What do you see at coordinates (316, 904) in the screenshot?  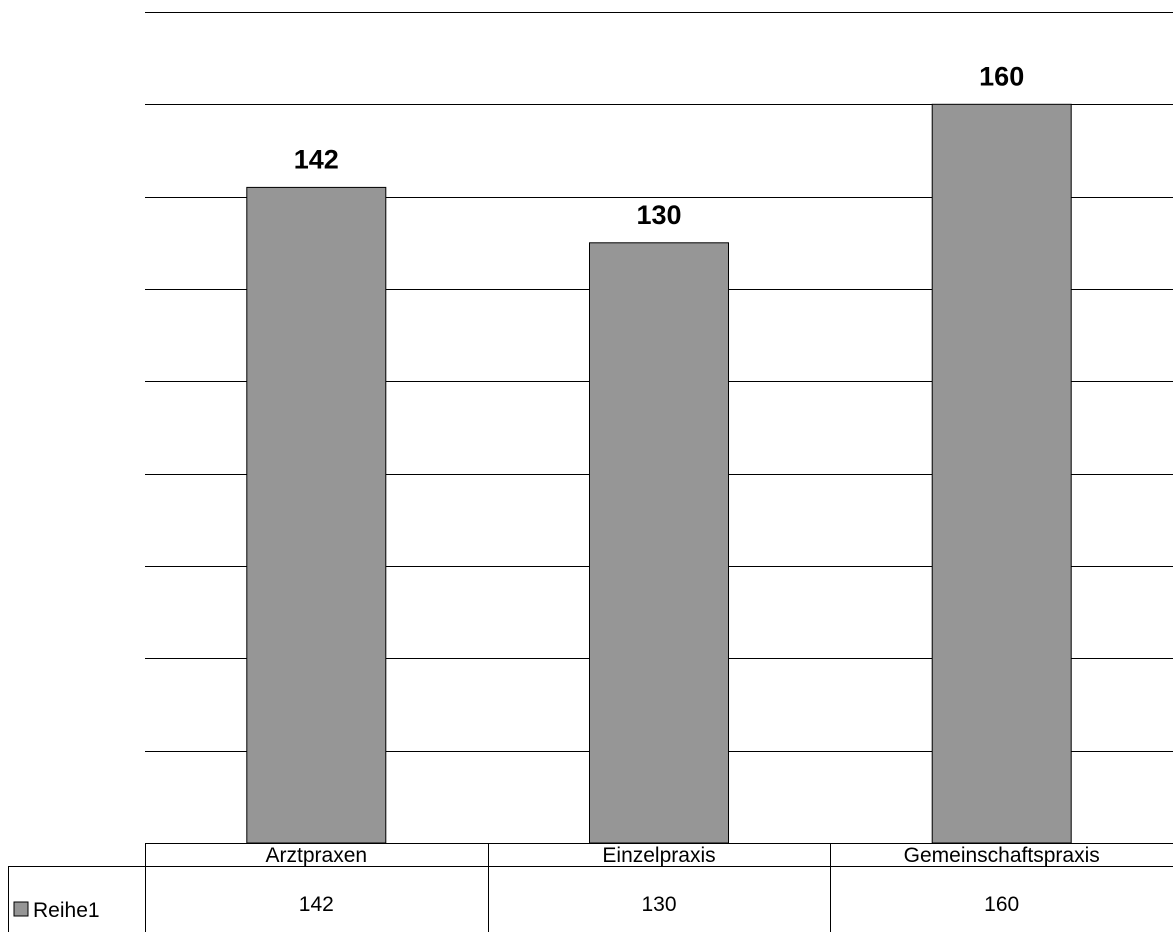 I see `table-value: 142` at bounding box center [316, 904].